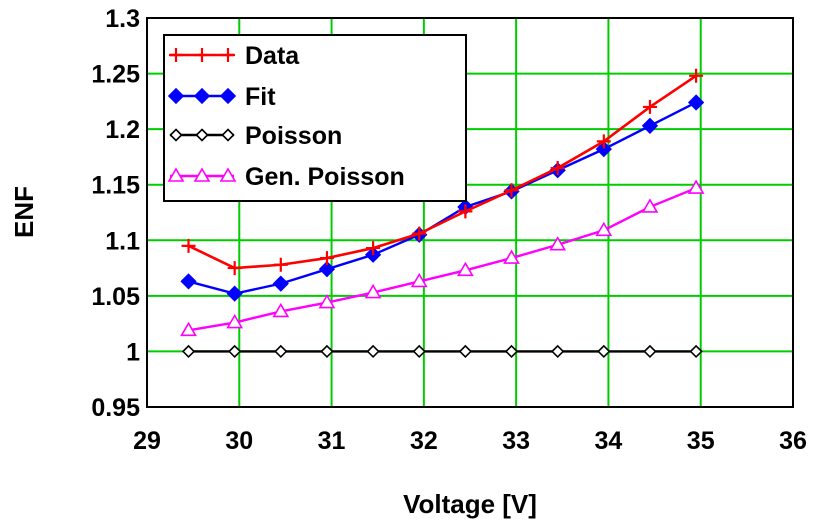 The width and height of the screenshot is (829, 524). Describe the element at coordinates (115, 75) in the screenshot. I see `y-tick-label: 1.25` at that location.